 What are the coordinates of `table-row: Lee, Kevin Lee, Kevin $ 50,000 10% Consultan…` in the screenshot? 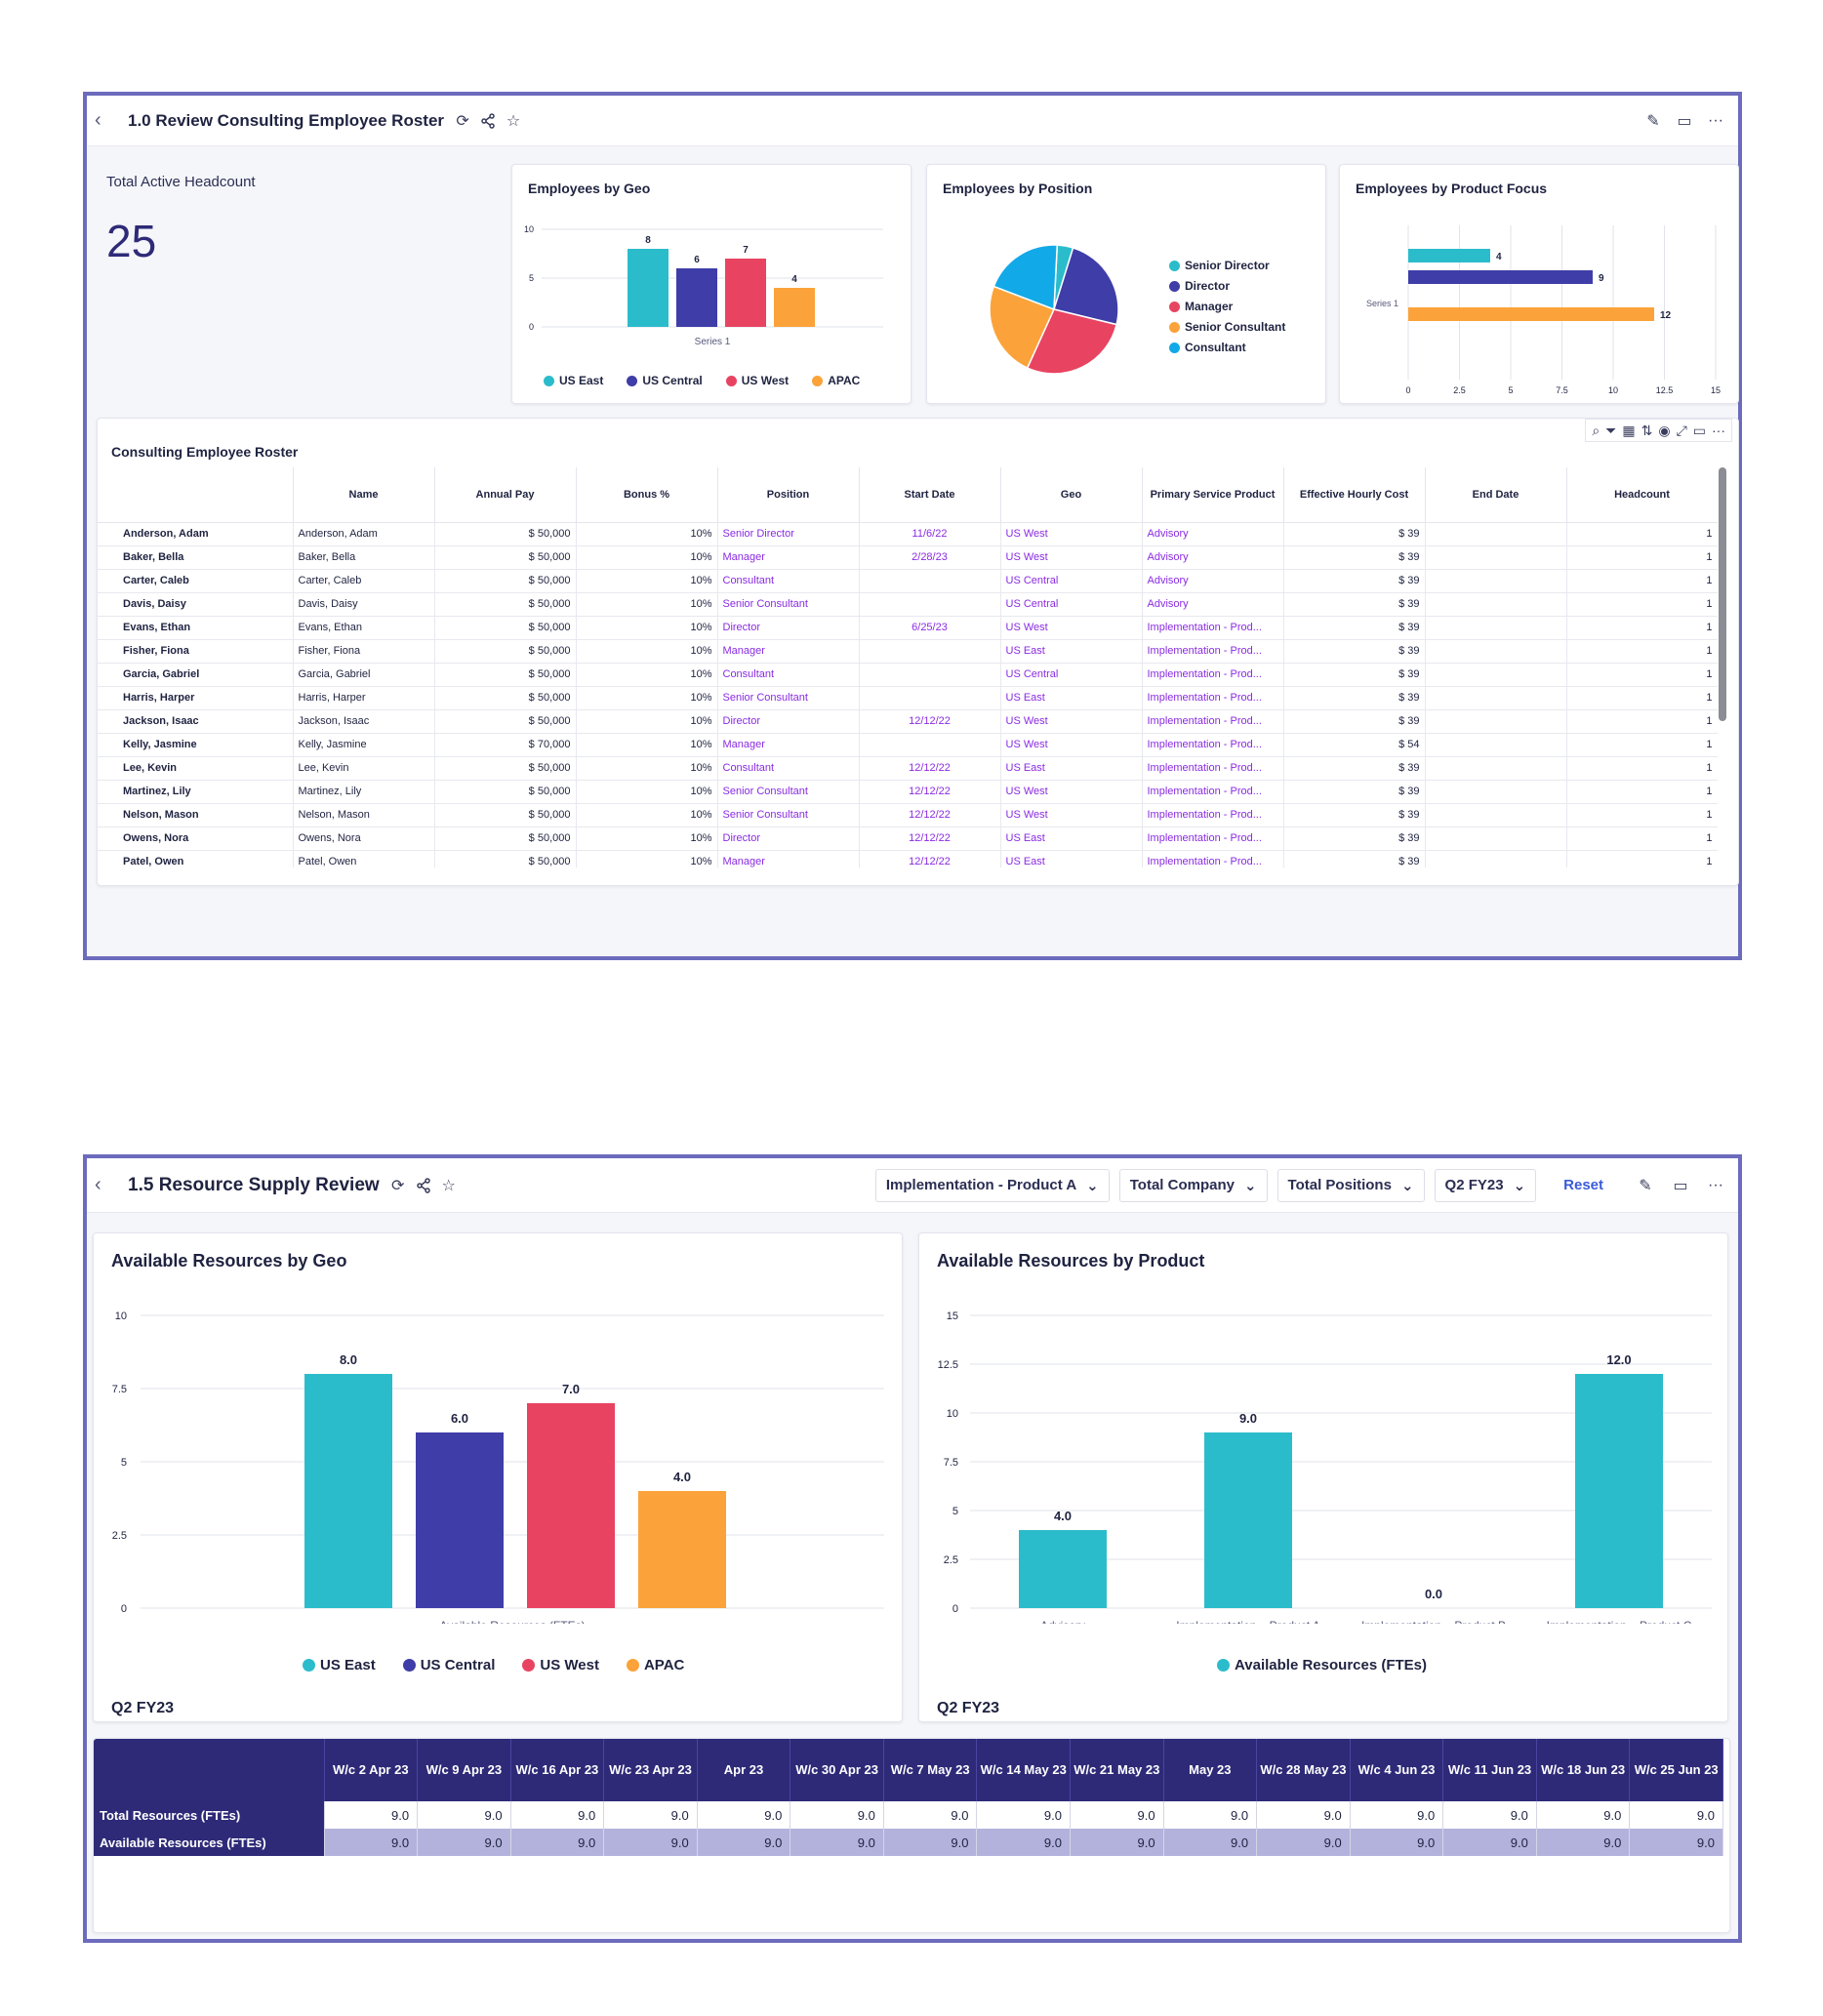 It's located at (908, 768).